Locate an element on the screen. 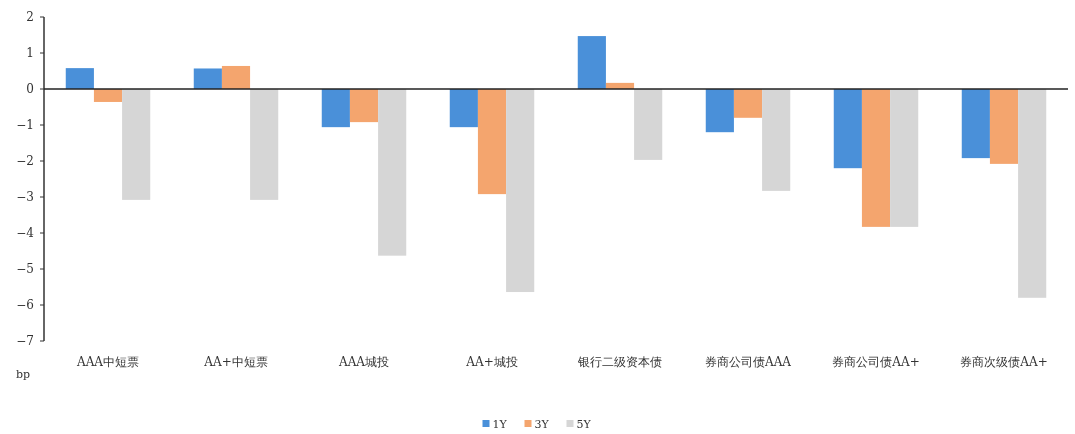  y-tick-label: 2 is located at coordinates (30, 17).